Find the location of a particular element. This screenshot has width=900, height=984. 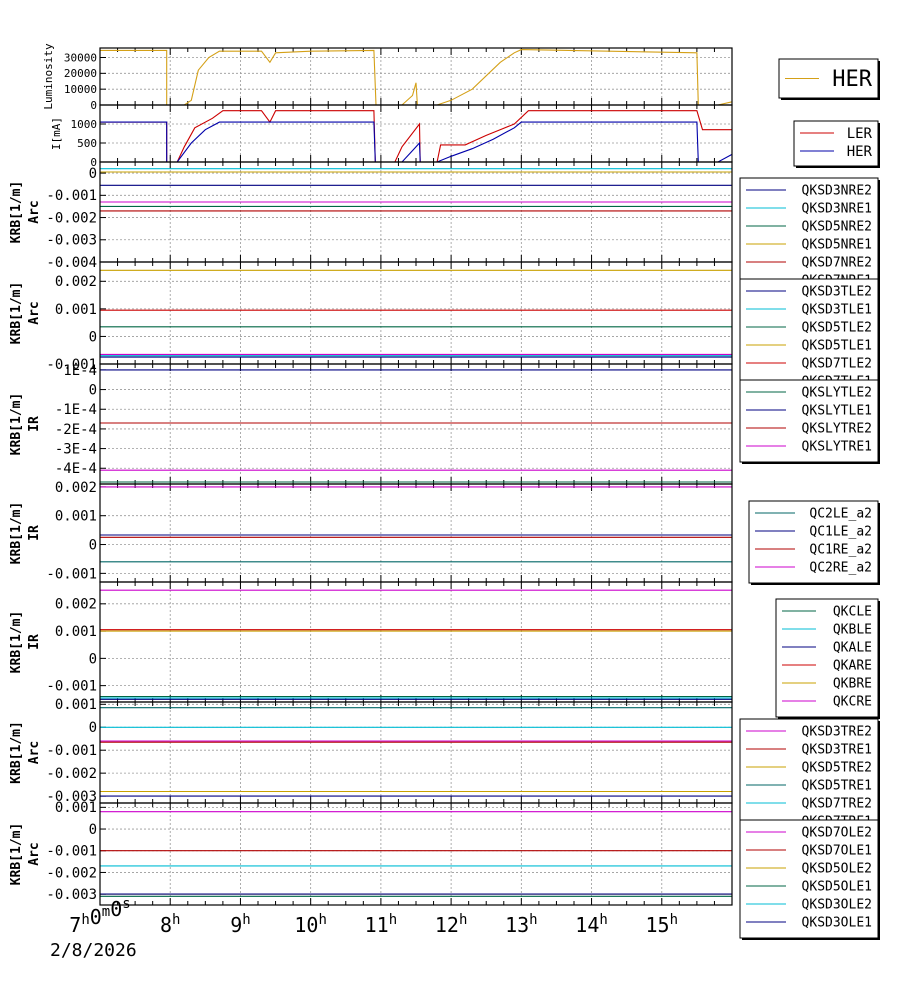

legend-label: QC1LE_a2 is located at coordinates (840, 532).